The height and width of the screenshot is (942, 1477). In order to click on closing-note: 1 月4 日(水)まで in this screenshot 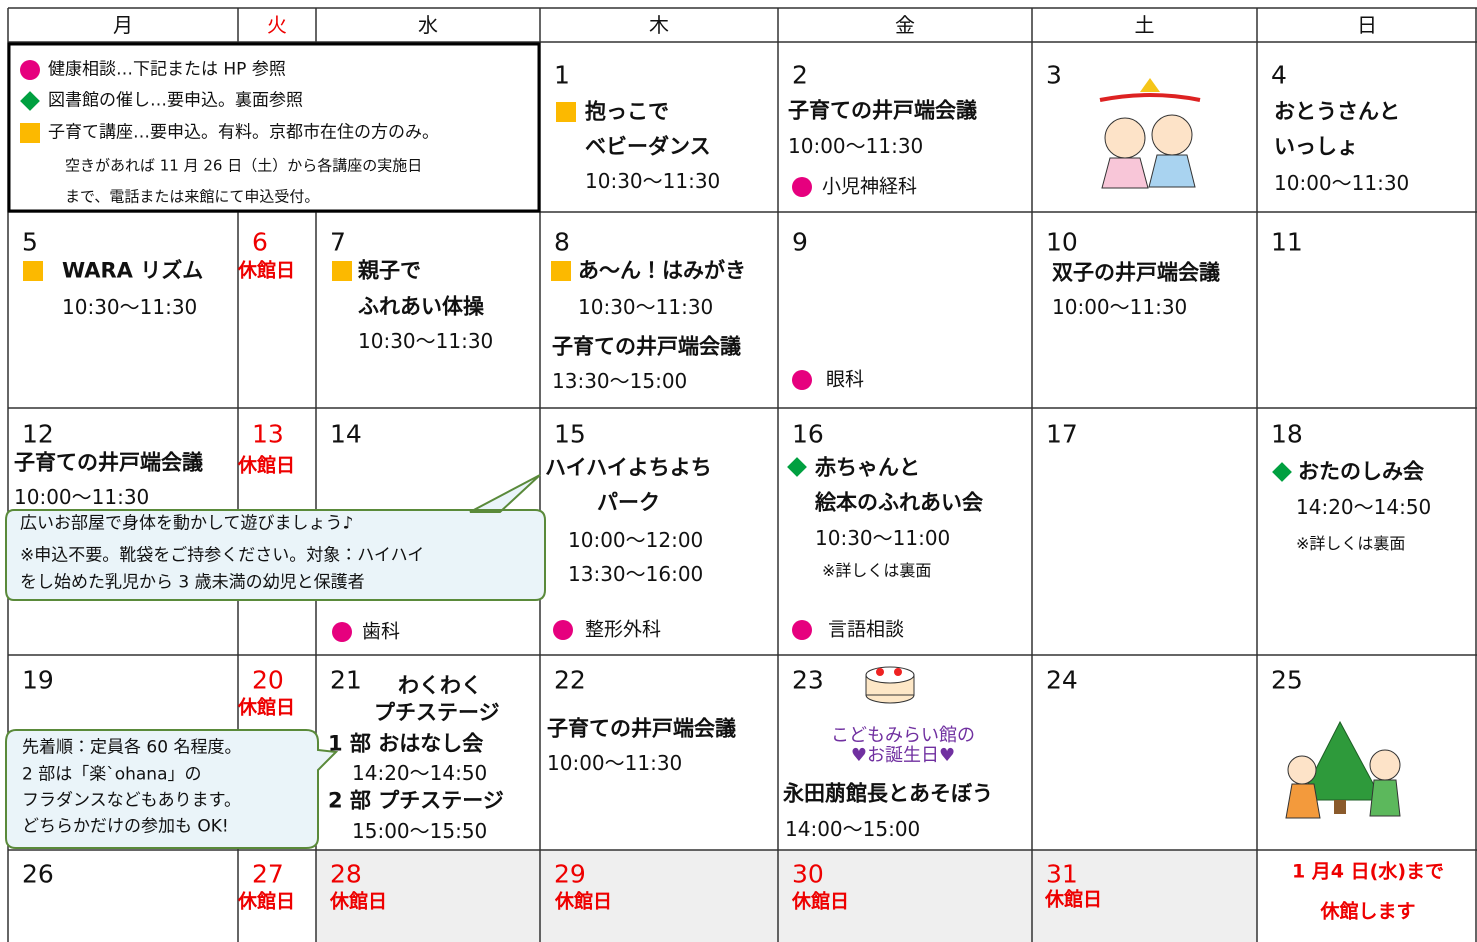, I will do `click(1368, 871)`.